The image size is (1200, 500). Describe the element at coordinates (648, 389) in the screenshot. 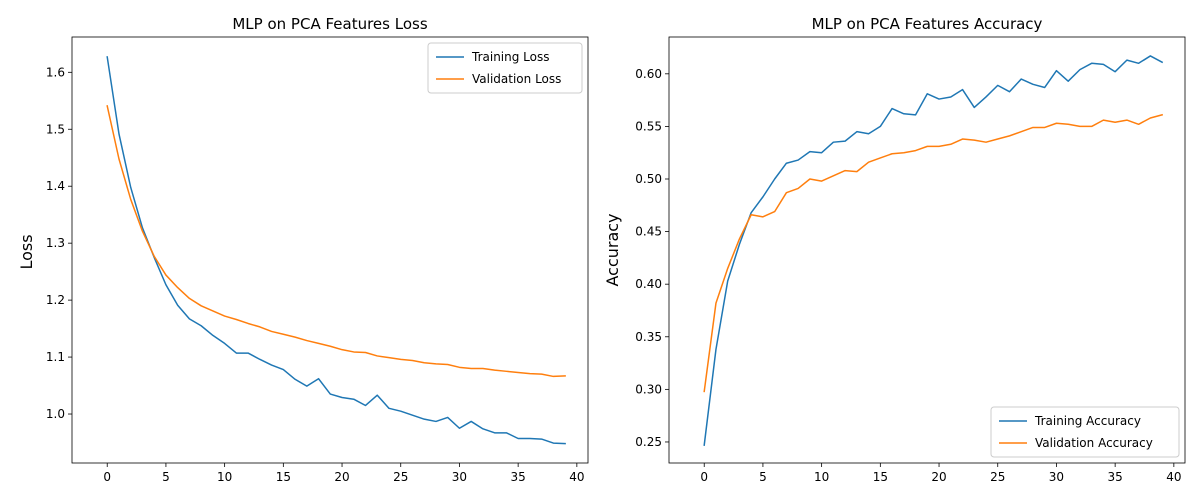

I see `accuracy-y-tick-label: 0.30` at that location.